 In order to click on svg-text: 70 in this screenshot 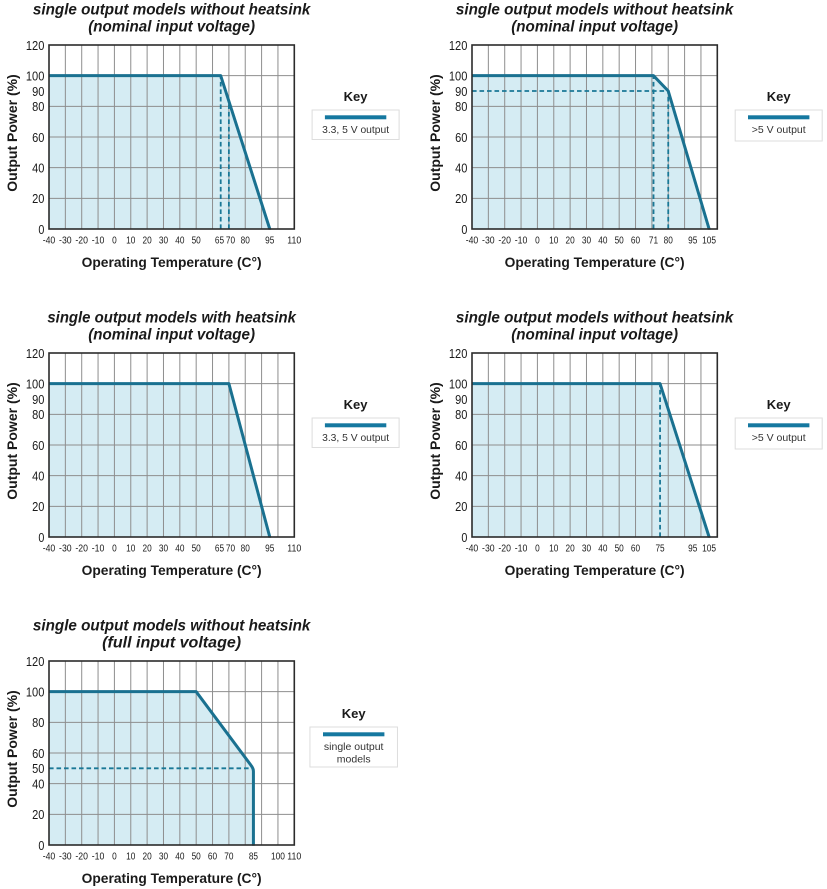, I will do `click(229, 857)`.